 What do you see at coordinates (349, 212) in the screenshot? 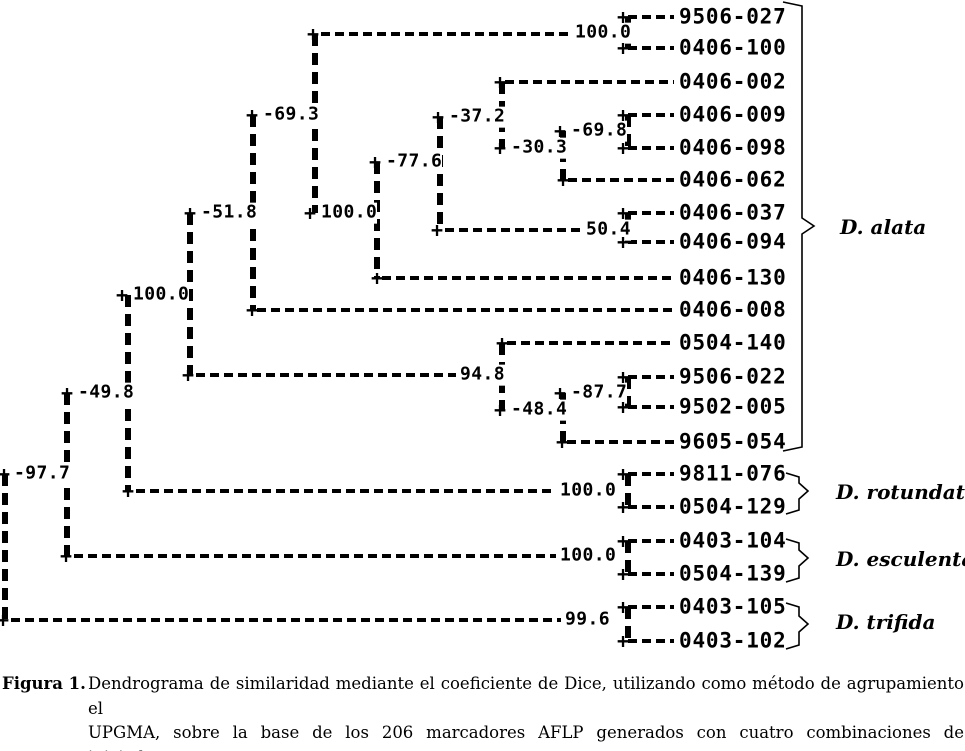
I see `node-value-a3: 100.0` at bounding box center [349, 212].